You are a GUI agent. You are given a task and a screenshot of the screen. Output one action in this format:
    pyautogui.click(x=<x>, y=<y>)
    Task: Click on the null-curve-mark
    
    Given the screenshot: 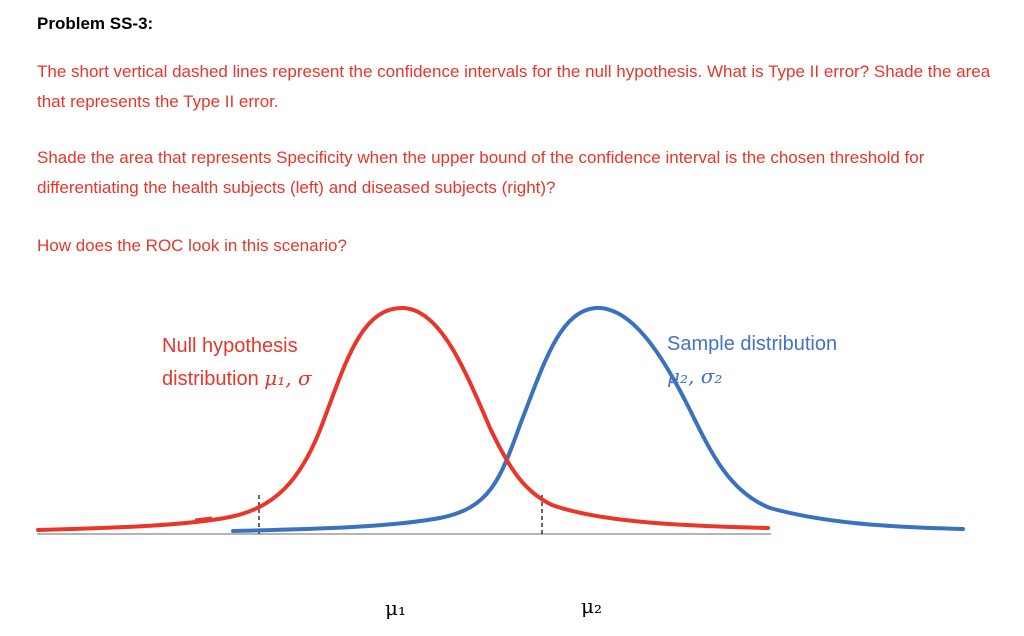 What is the action you would take?
    pyautogui.click(x=203, y=519)
    